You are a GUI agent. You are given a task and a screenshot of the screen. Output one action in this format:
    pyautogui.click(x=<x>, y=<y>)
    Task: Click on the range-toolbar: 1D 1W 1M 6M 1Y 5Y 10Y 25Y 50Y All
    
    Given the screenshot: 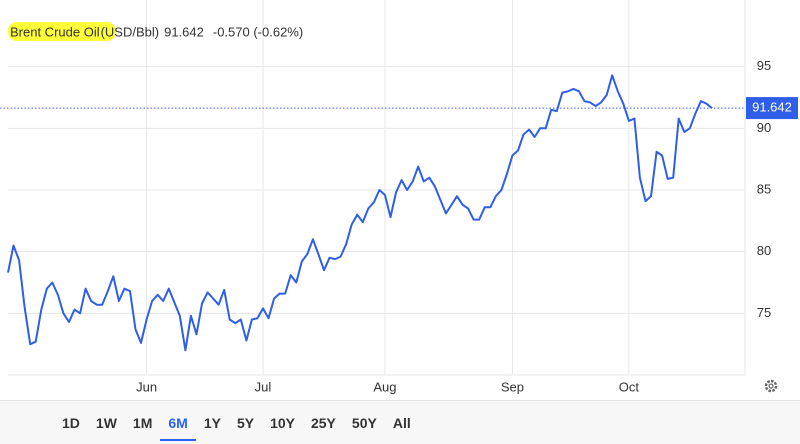 What is the action you would take?
    pyautogui.click(x=400, y=422)
    